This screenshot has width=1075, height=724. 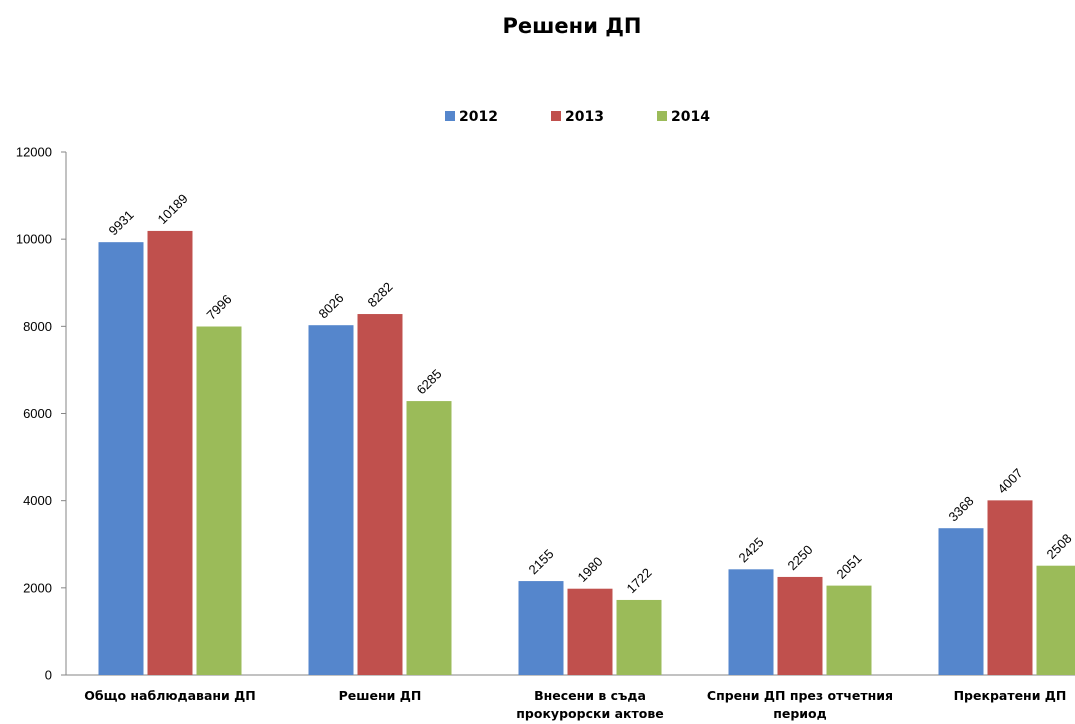 What do you see at coordinates (331, 305) in the screenshot?
I see `data-label: 8026` at bounding box center [331, 305].